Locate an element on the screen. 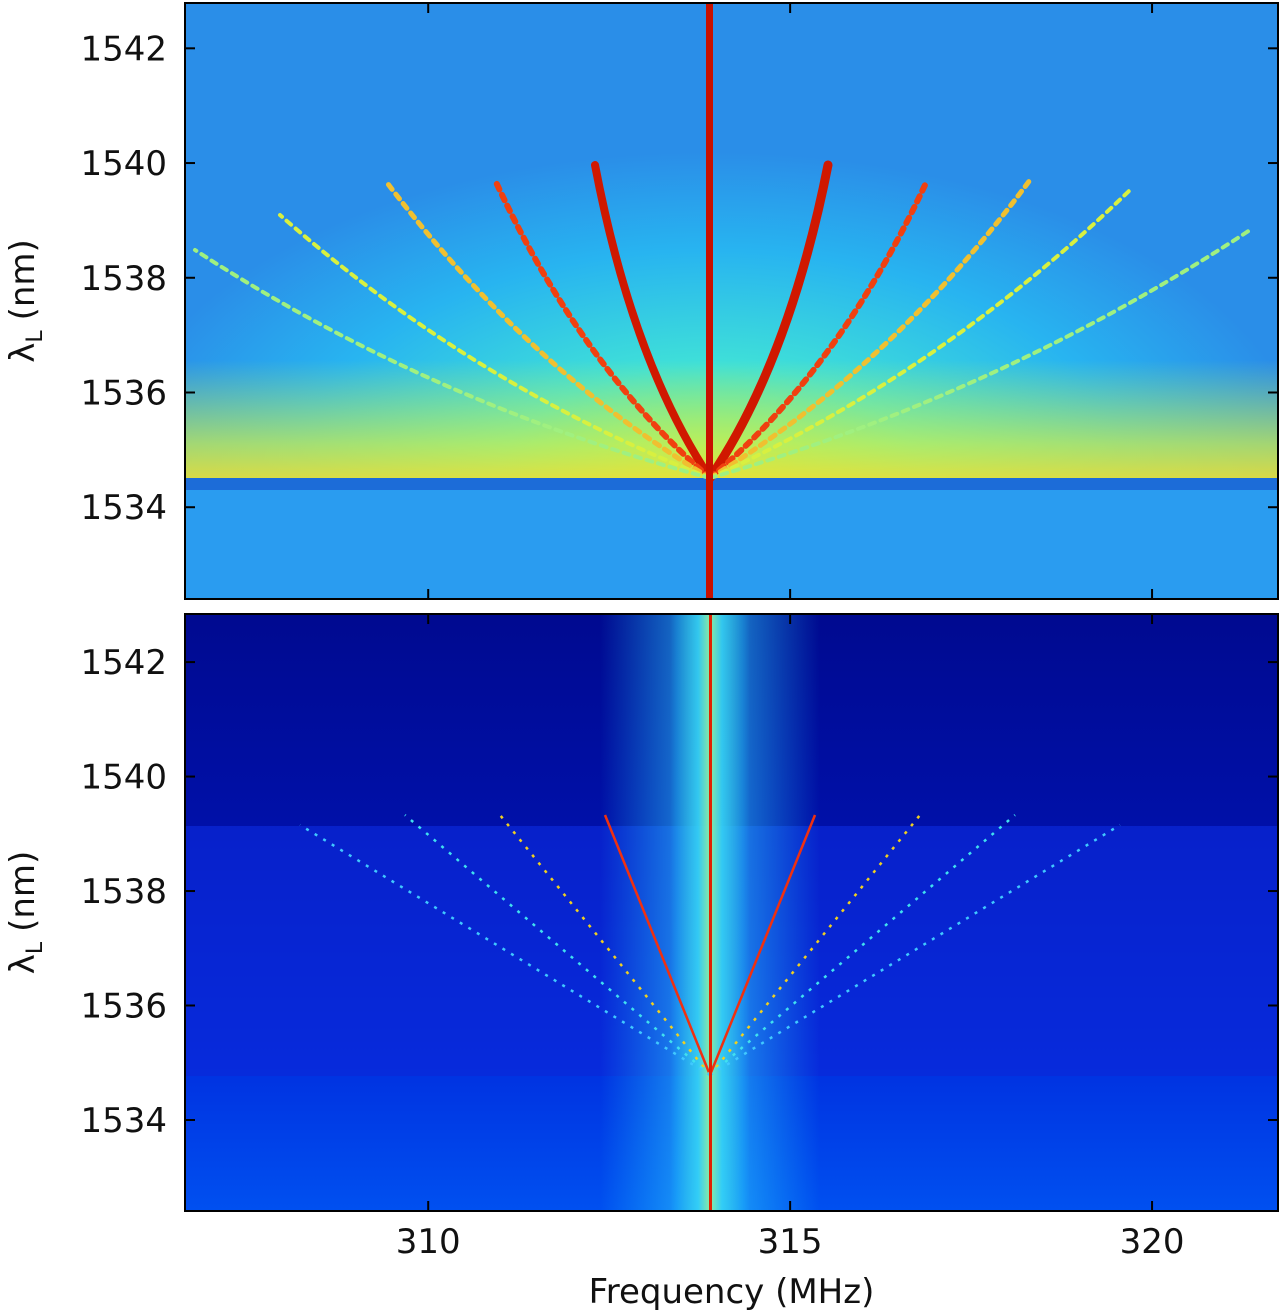 The height and width of the screenshot is (1313, 1280). x-tick-label: 320 is located at coordinates (1152, 1242).